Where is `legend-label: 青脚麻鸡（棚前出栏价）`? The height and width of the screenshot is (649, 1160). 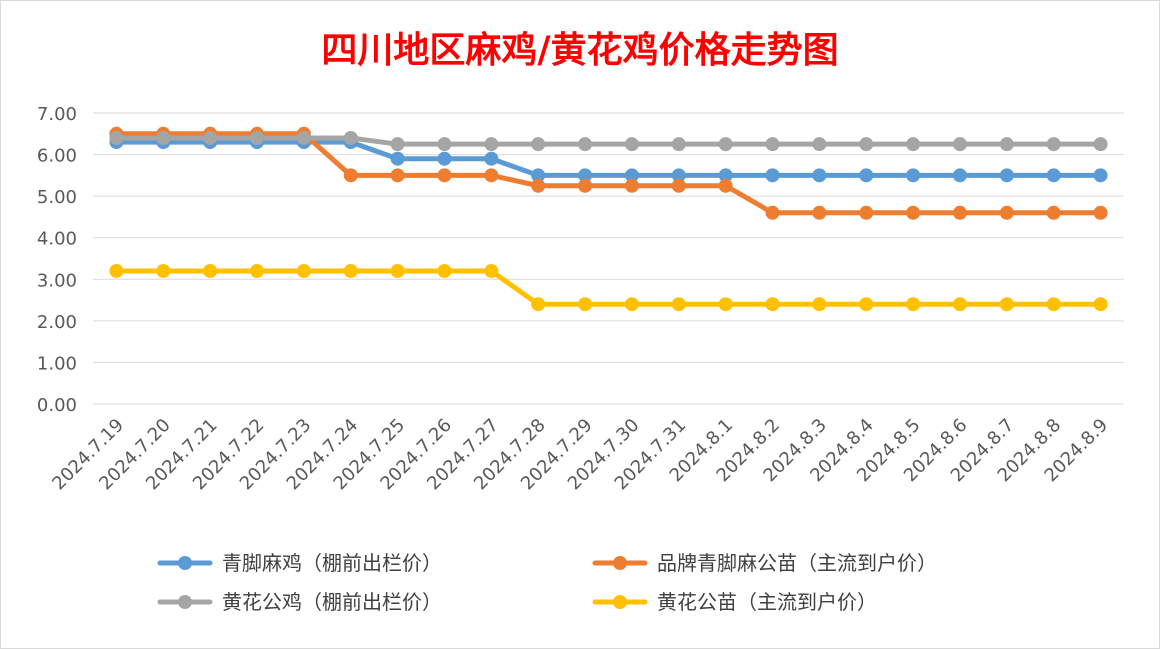
legend-label: 青脚麻鸡（棚前出栏价） is located at coordinates (332, 563).